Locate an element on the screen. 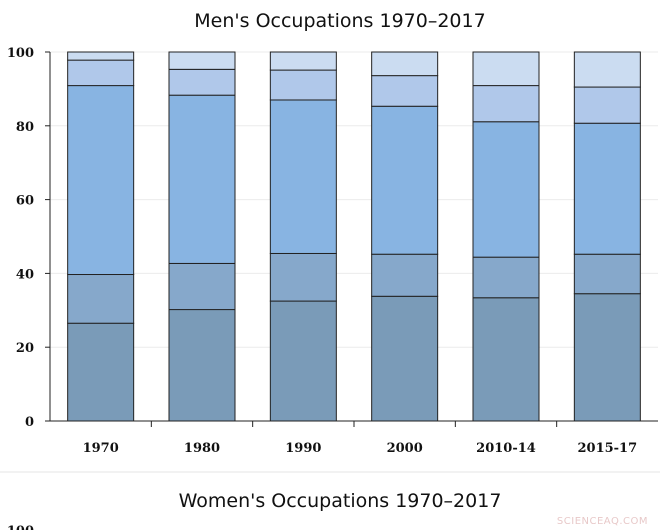 This screenshot has width=660, height=530. y-tick-label: 60 is located at coordinates (25, 201).